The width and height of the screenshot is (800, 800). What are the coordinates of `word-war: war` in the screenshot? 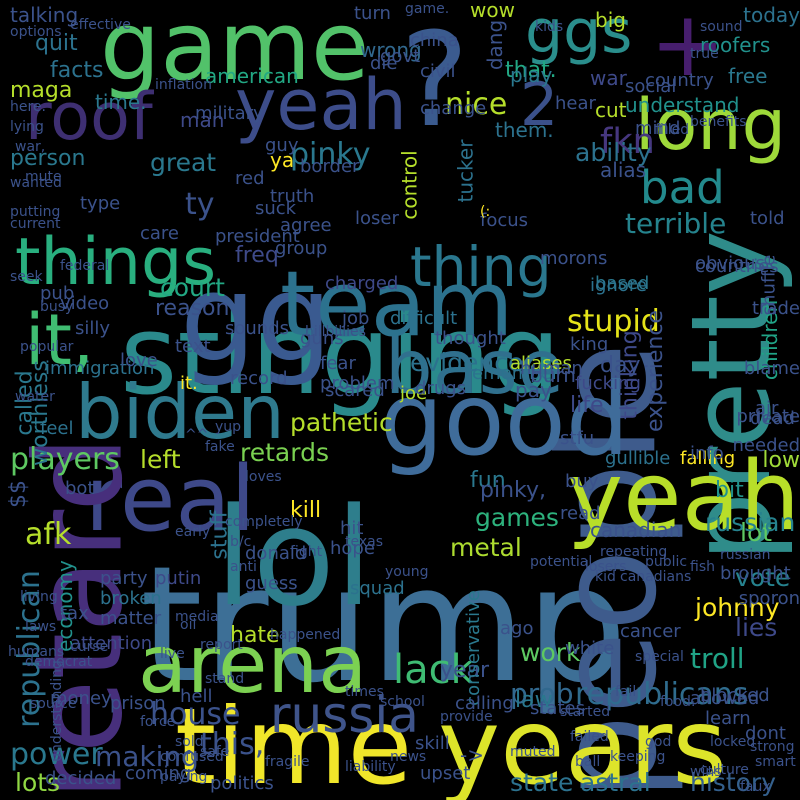 It's located at (608, 78).